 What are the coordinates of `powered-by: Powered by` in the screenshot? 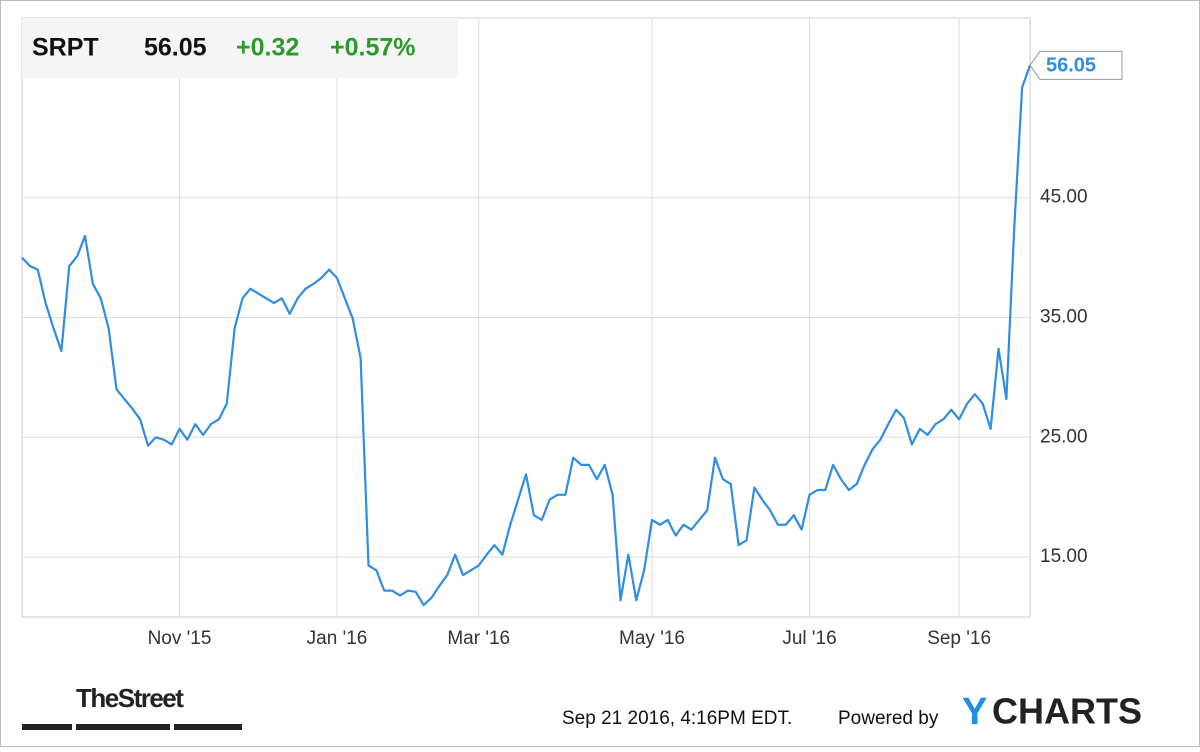 It's located at (888, 718).